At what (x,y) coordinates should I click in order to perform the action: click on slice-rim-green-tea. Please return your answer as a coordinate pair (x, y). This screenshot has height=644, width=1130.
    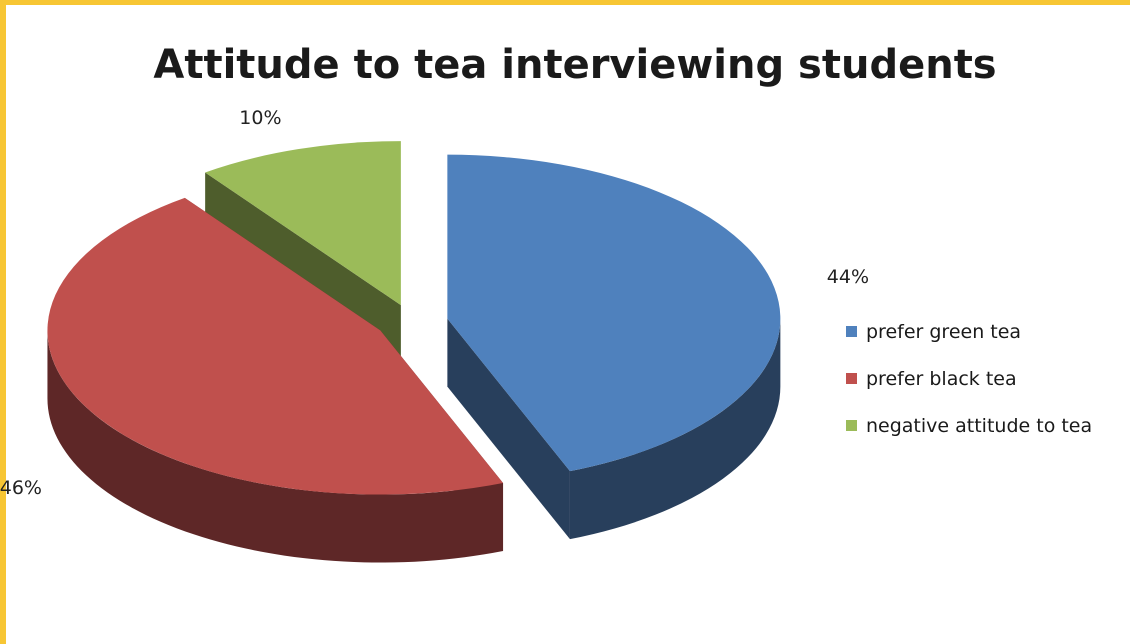
    Looking at the image, I should click on (675, 429).